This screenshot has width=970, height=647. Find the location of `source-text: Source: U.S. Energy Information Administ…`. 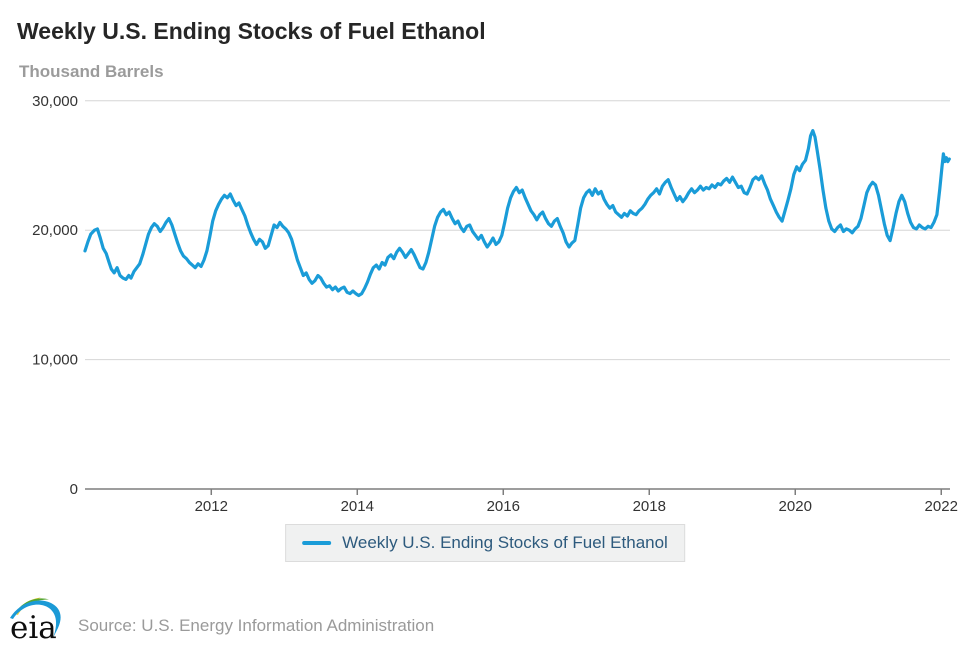

source-text: Source: U.S. Energy Information Administ… is located at coordinates (256, 625).